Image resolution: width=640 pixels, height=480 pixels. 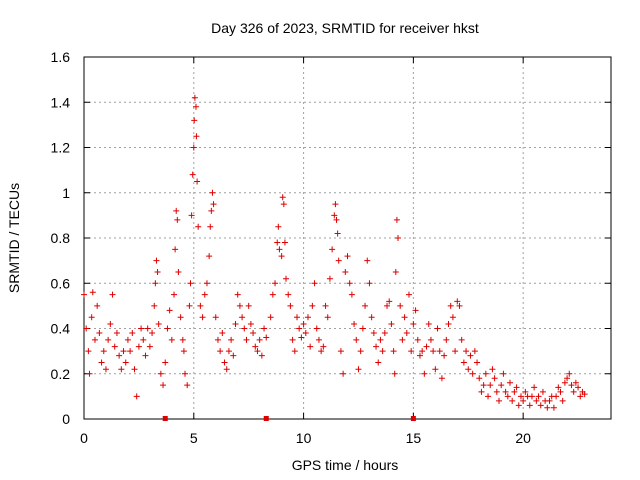 I want to click on y-tick-label: 1.6, so click(x=61, y=57).